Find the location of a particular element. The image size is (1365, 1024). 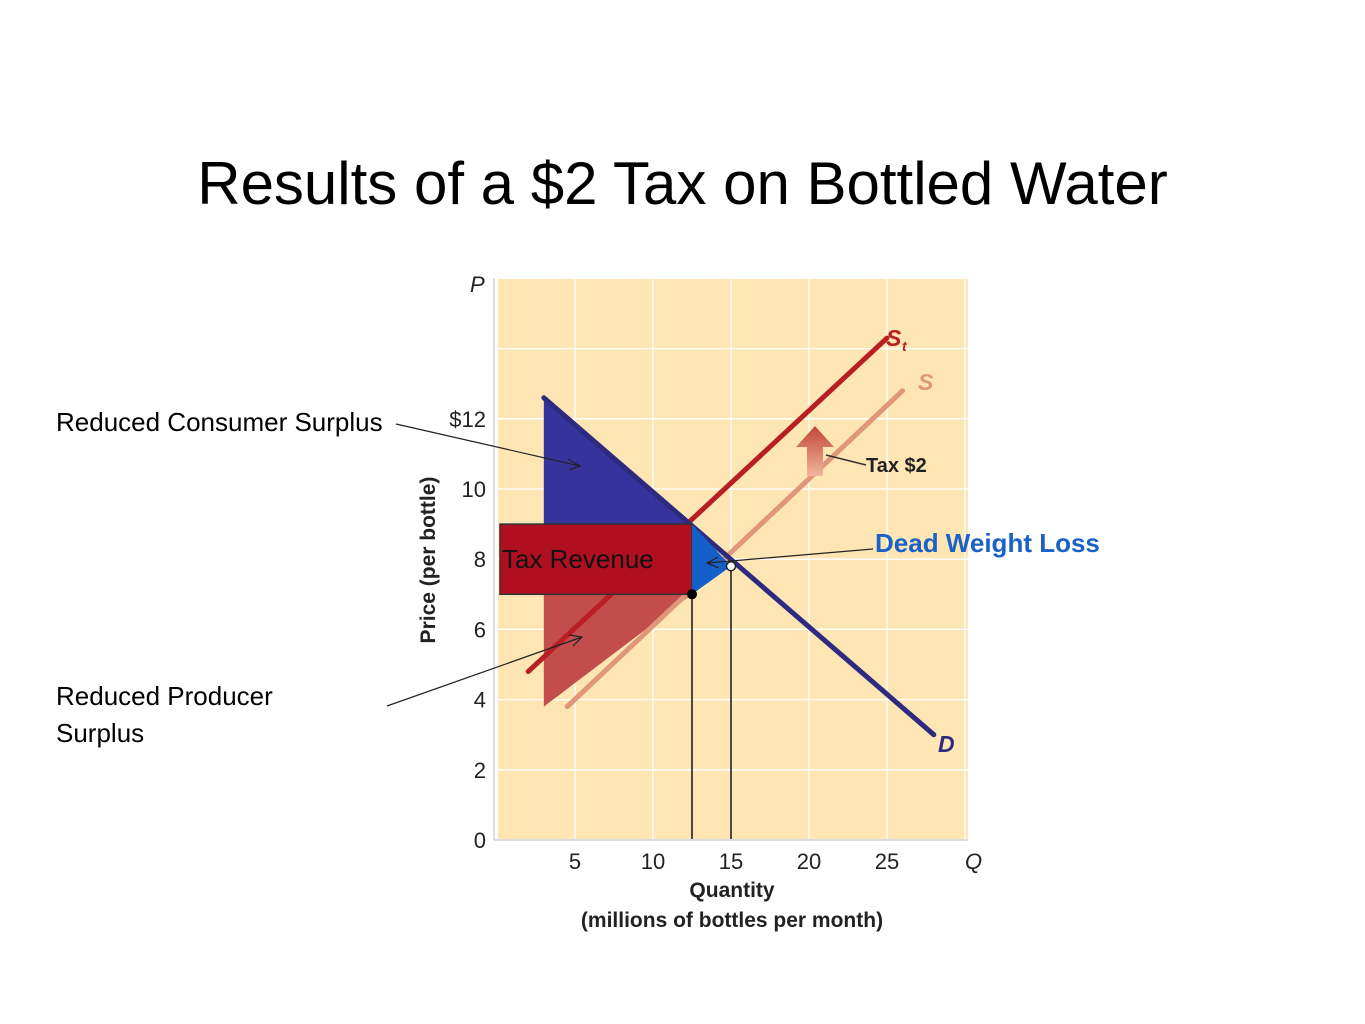

demand-line is located at coordinates (739, 566).